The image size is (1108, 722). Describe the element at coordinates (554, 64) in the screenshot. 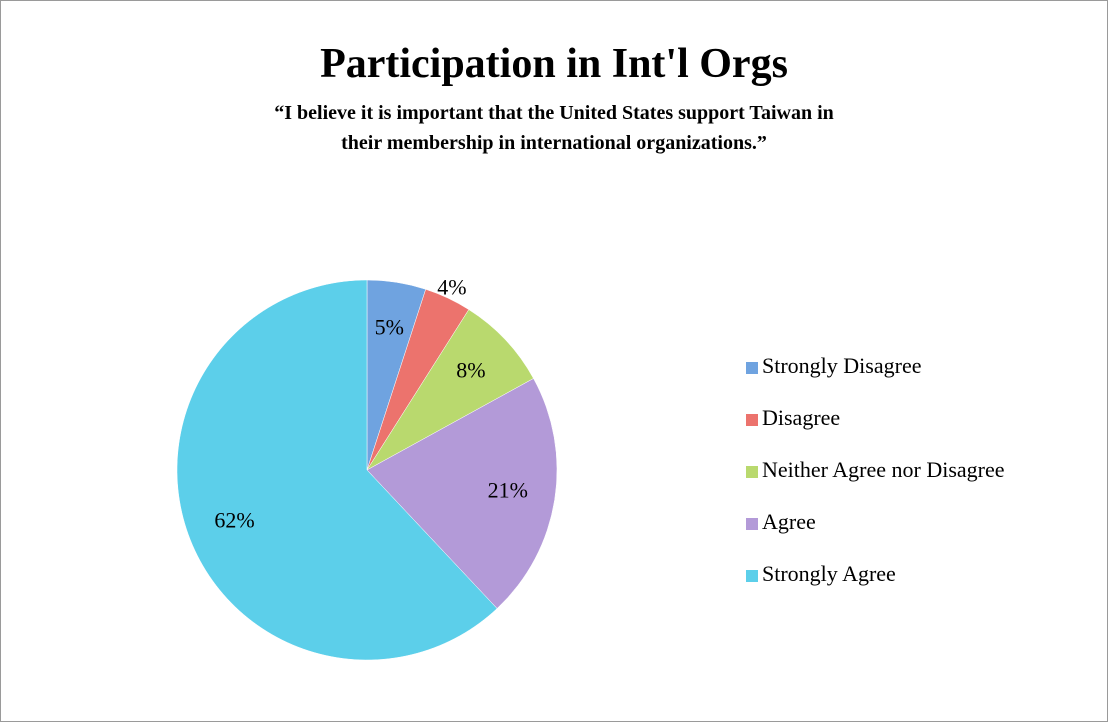

I see `chart-title: Participation in Int'l Orgs` at that location.